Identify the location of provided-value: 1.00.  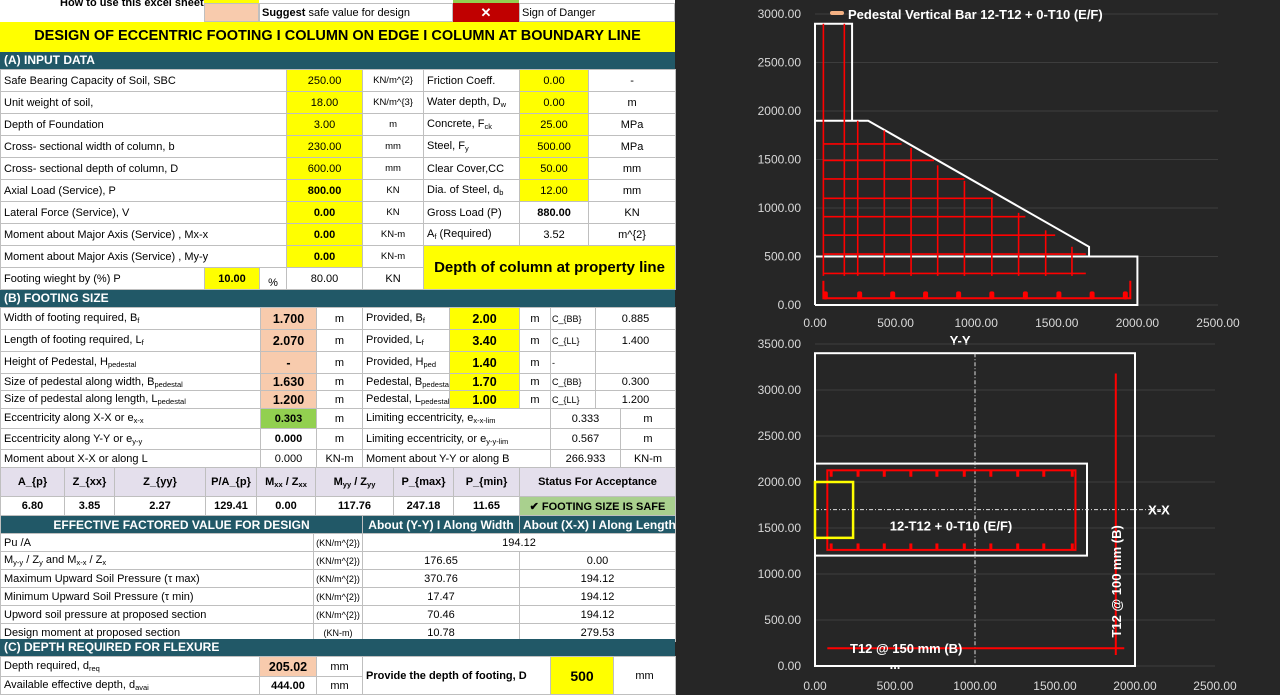
(484, 399).